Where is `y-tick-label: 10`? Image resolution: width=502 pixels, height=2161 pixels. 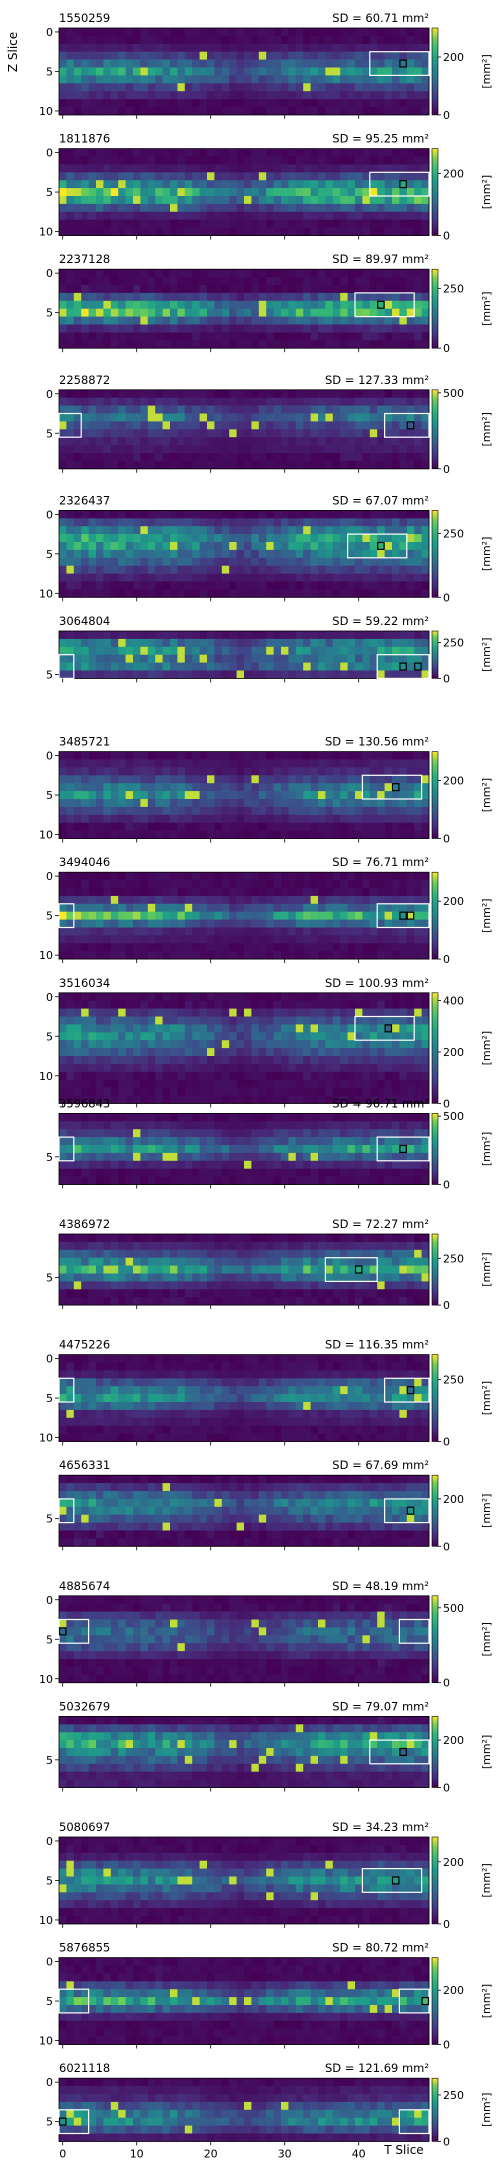
y-tick-label: 10 is located at coordinates (46, 835).